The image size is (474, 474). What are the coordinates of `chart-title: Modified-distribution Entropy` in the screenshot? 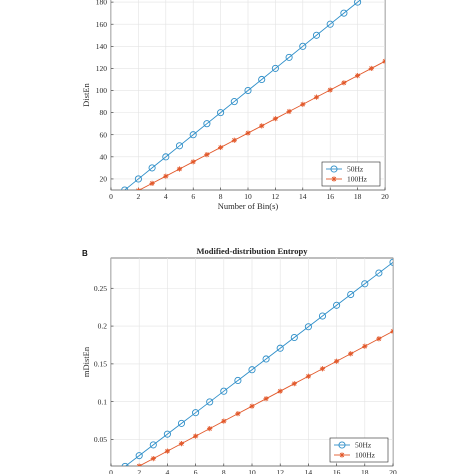 It's located at (252, 251).